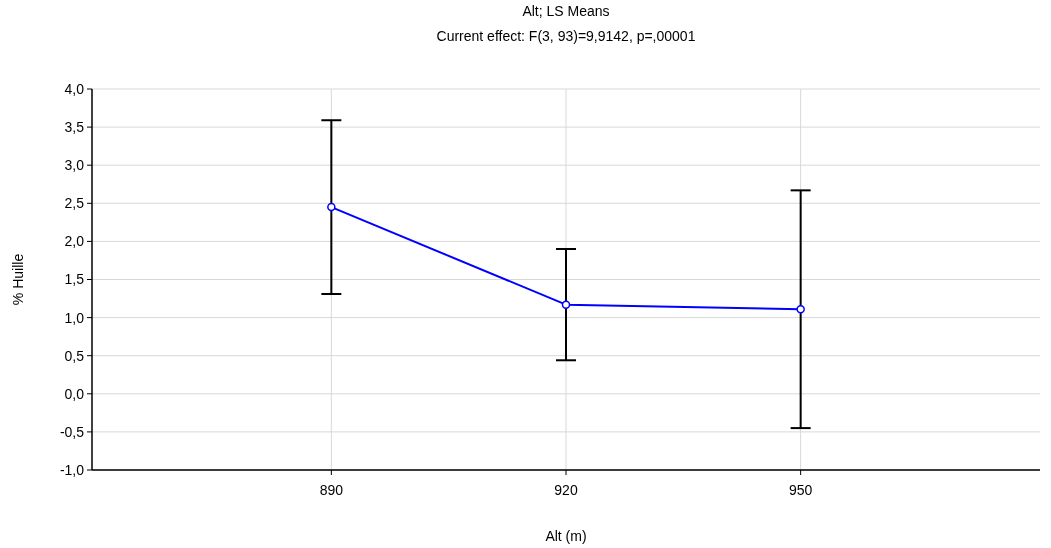  Describe the element at coordinates (74, 203) in the screenshot. I see `y-tick-label: 2,5` at that location.